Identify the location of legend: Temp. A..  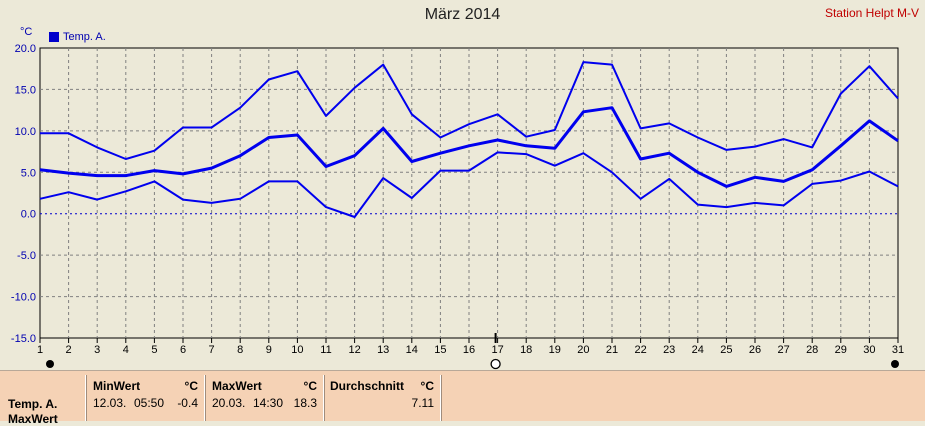
(77, 37).